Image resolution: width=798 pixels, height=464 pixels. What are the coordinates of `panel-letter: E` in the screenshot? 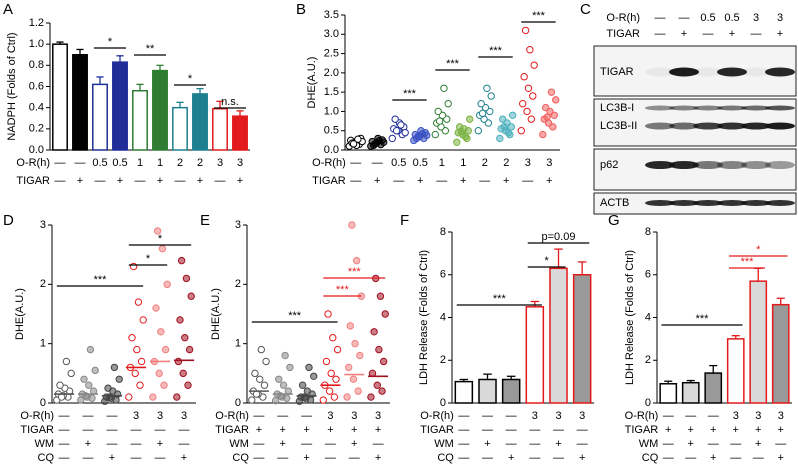 It's located at (205, 220).